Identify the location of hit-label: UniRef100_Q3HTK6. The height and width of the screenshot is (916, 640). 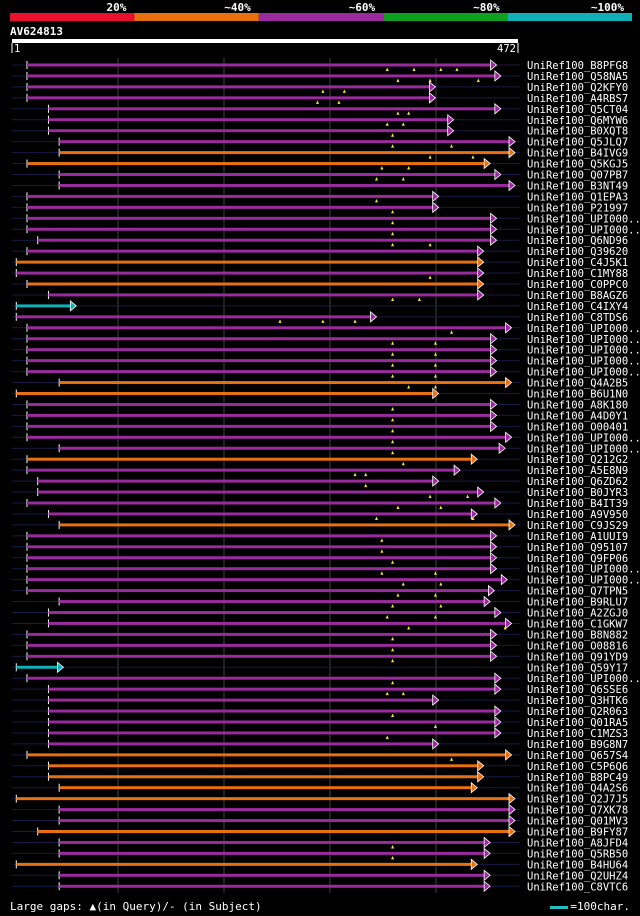
(577, 701).